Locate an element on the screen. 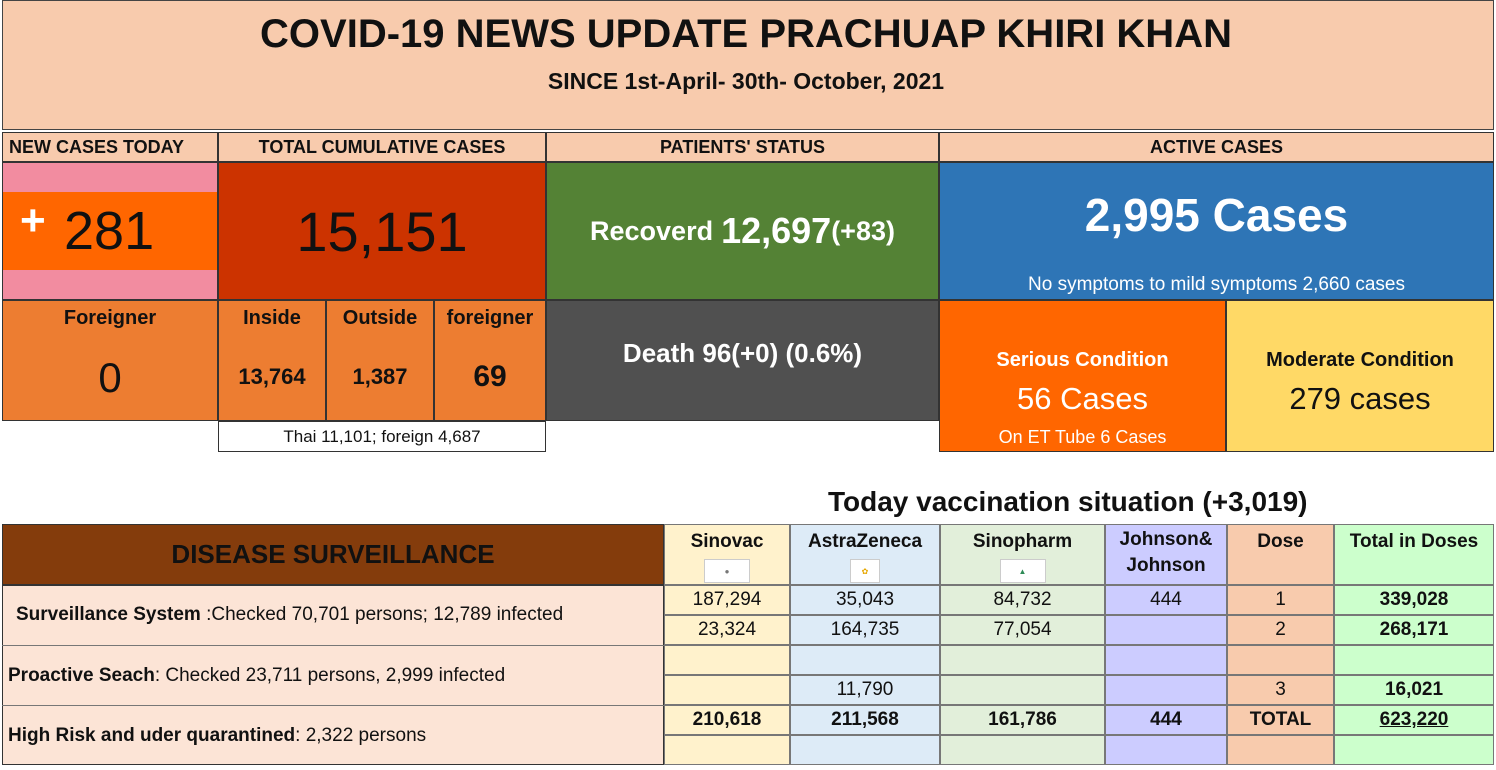  col-sinovac-head: Sinovac ● is located at coordinates (727, 554).